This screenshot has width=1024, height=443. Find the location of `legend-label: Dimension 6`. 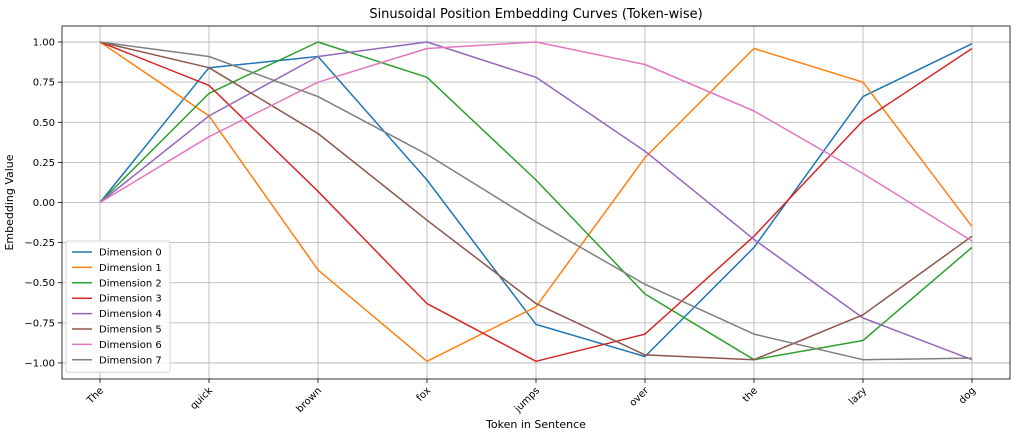

legend-label: Dimension 6 is located at coordinates (130, 345).